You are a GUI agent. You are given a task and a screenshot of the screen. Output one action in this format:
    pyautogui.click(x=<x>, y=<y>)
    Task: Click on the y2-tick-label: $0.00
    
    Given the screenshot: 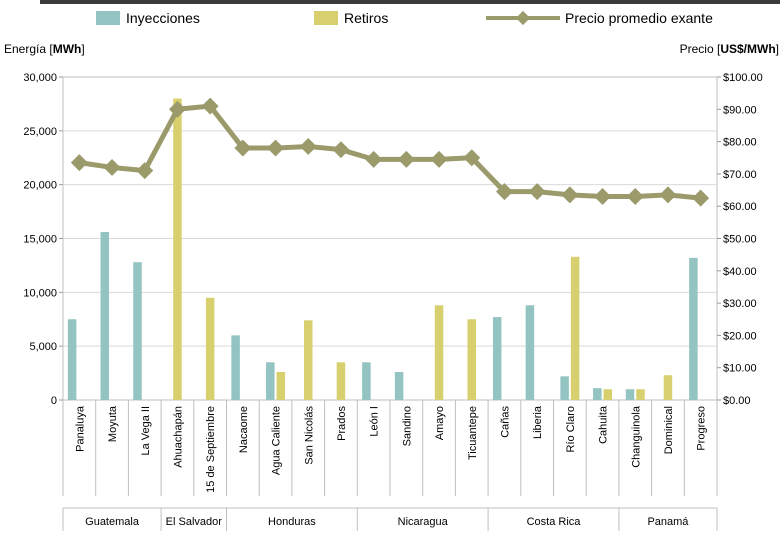 What is the action you would take?
    pyautogui.click(x=737, y=401)
    